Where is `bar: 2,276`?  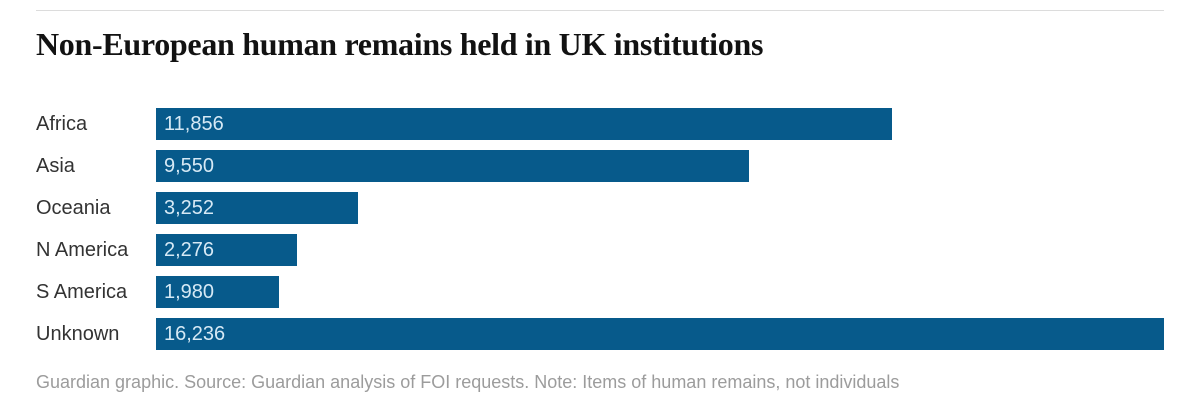 bar: 2,276 is located at coordinates (227, 250).